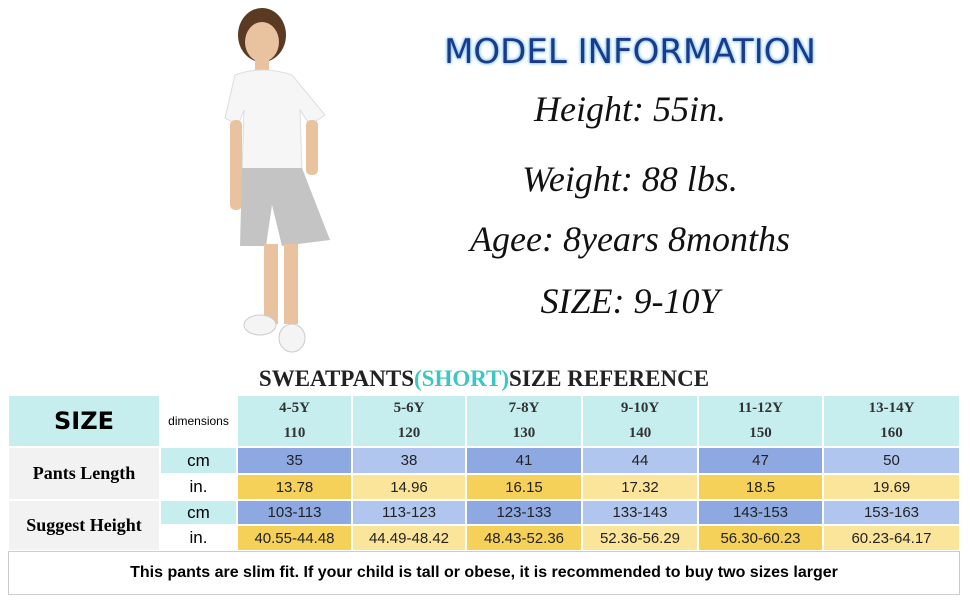  What do you see at coordinates (609, 378) in the screenshot?
I see `title-part: SIZE REFERENCE` at bounding box center [609, 378].